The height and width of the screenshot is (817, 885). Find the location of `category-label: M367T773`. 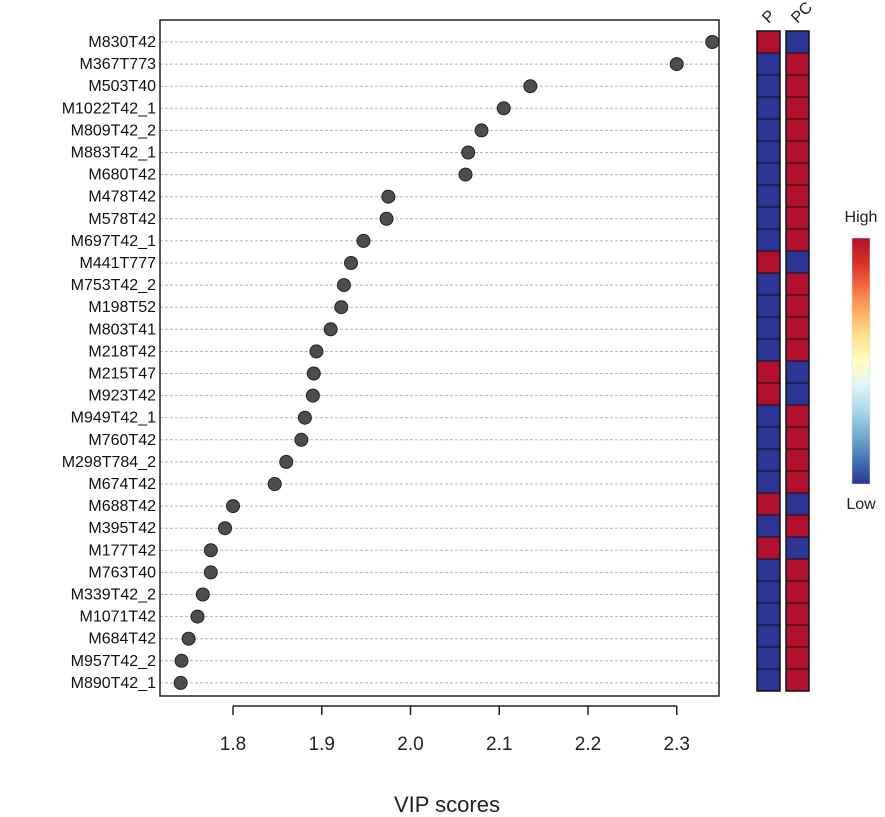

category-label: M367T773 is located at coordinates (118, 64).